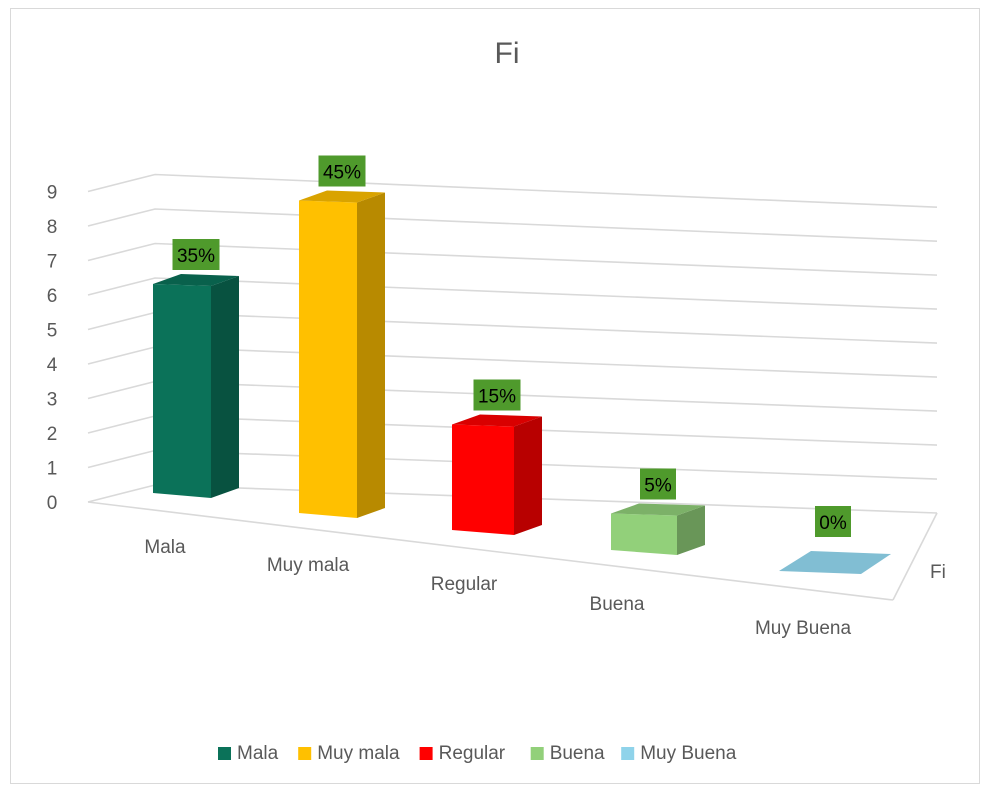 The width and height of the screenshot is (990, 791). What do you see at coordinates (52, 434) in the screenshot?
I see `y-tick-label: 2` at bounding box center [52, 434].